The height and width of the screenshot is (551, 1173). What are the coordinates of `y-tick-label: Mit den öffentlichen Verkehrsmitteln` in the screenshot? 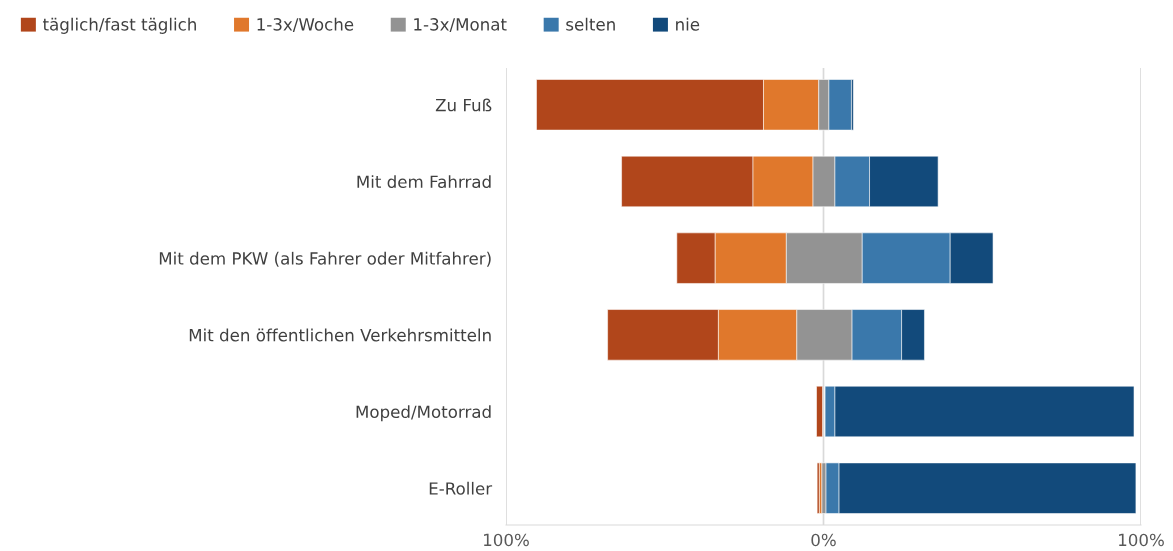 It's located at (340, 335).